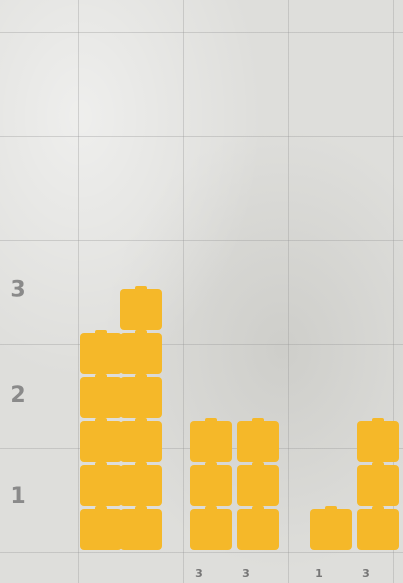 Image resolution: width=403 pixels, height=583 pixels. Describe the element at coordinates (17, 496) in the screenshot. I see `y-tick-label: 1` at that location.